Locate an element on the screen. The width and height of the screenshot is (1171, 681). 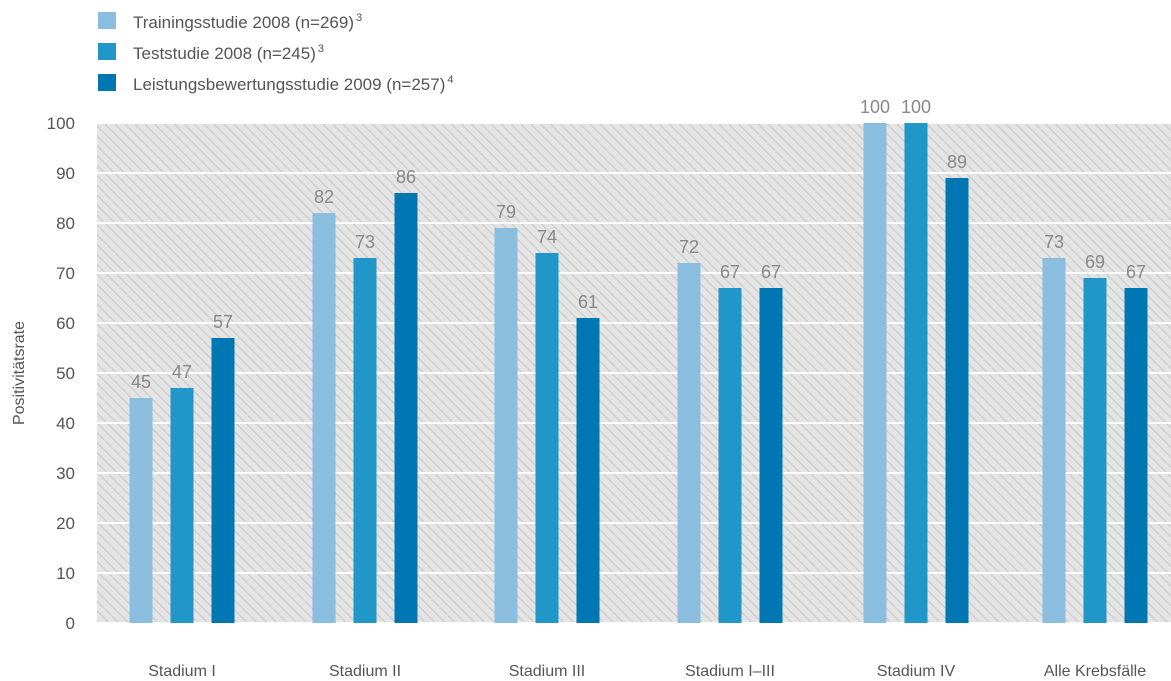
y-tick-label: 50 is located at coordinates (65, 373).